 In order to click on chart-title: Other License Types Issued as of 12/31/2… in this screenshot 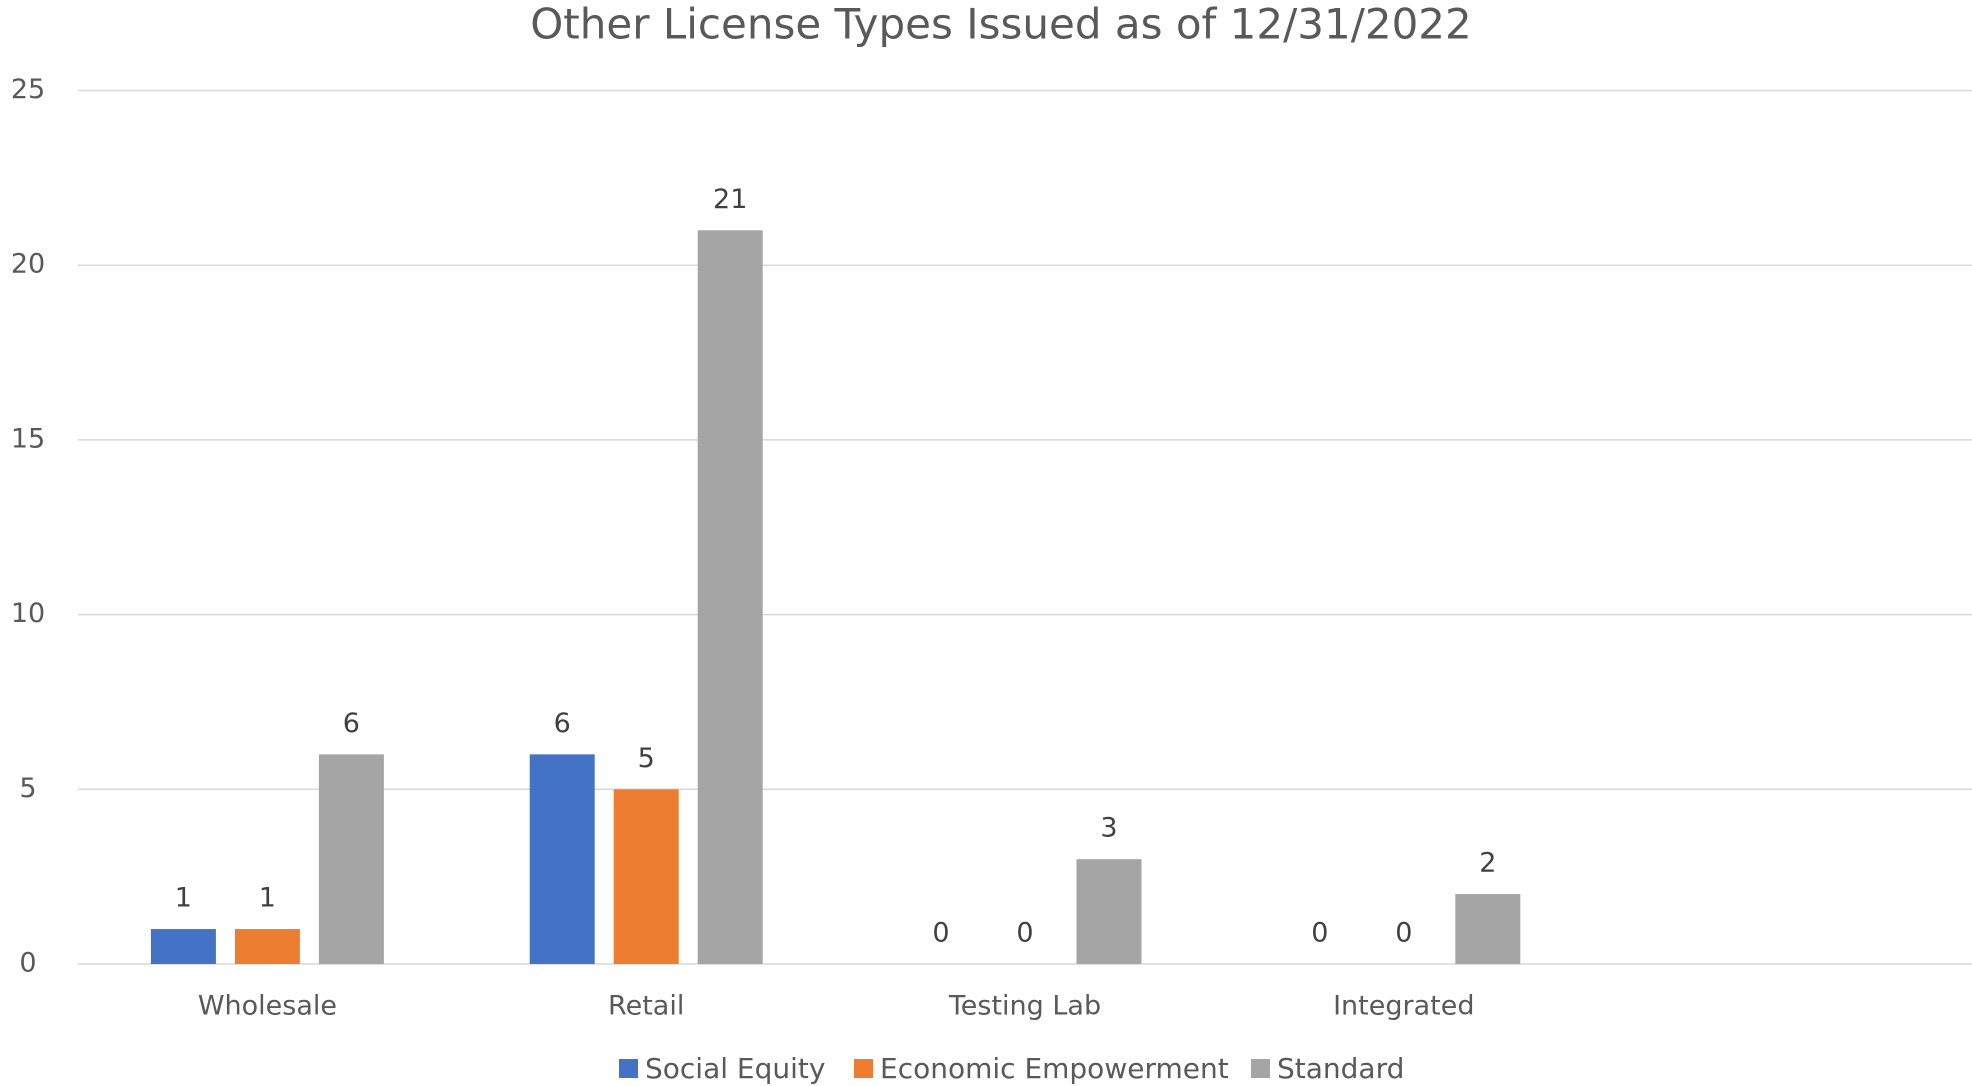, I will do `click(1001, 24)`.